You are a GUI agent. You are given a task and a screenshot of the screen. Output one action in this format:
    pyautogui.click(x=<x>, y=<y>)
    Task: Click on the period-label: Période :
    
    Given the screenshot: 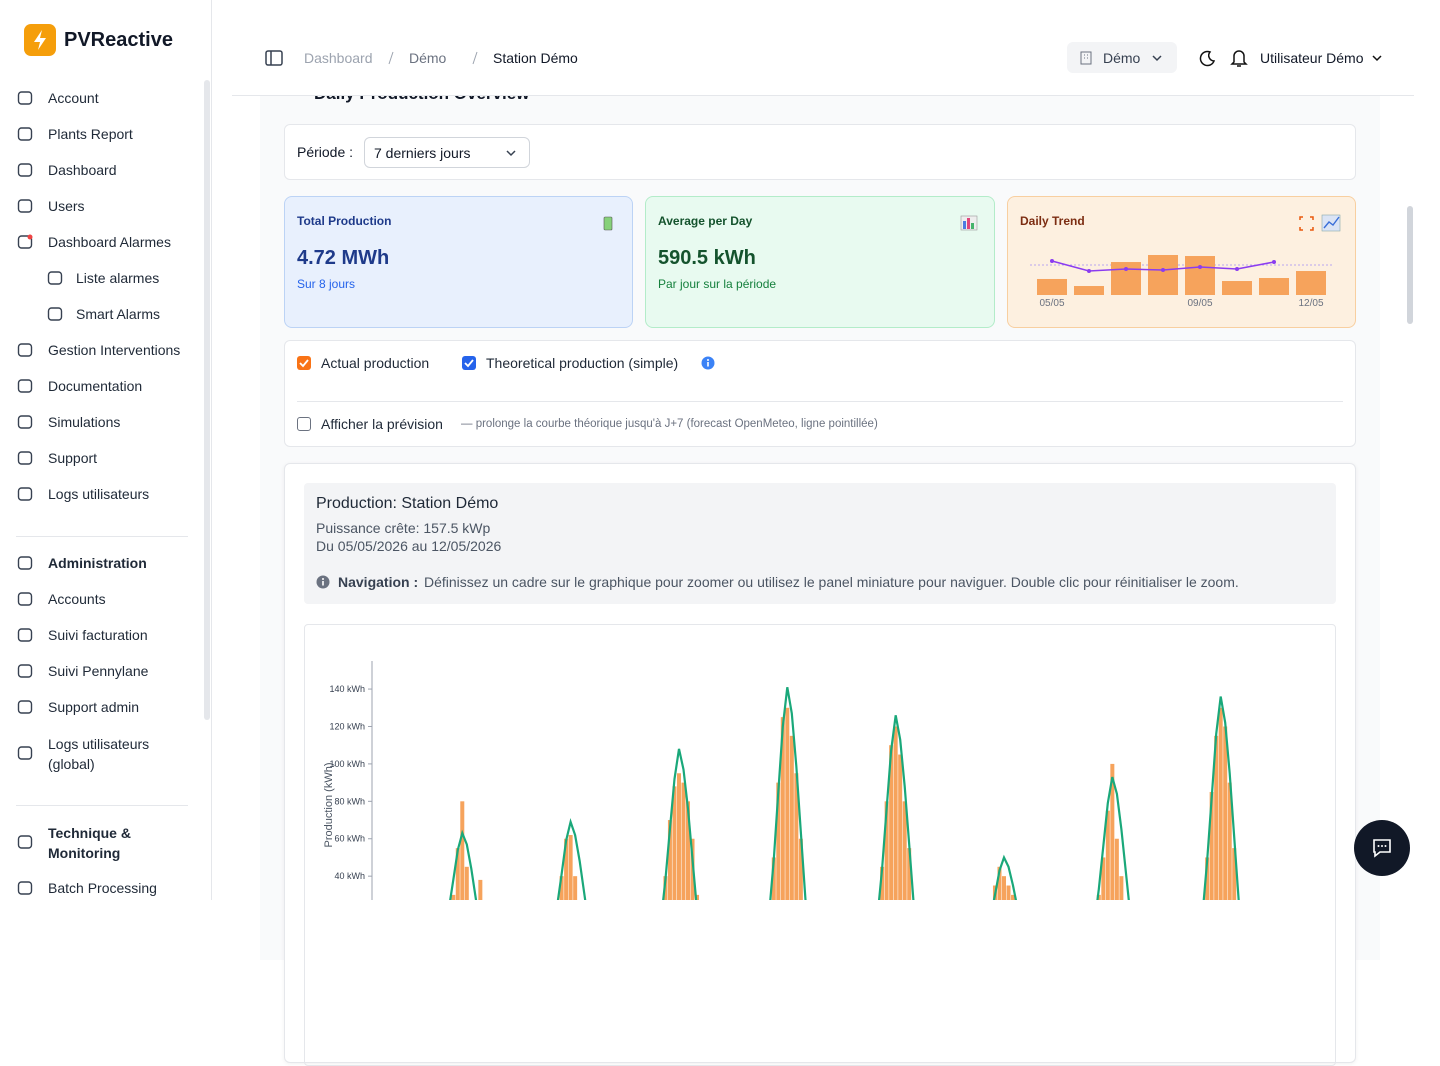 What is the action you would take?
    pyautogui.click(x=325, y=152)
    